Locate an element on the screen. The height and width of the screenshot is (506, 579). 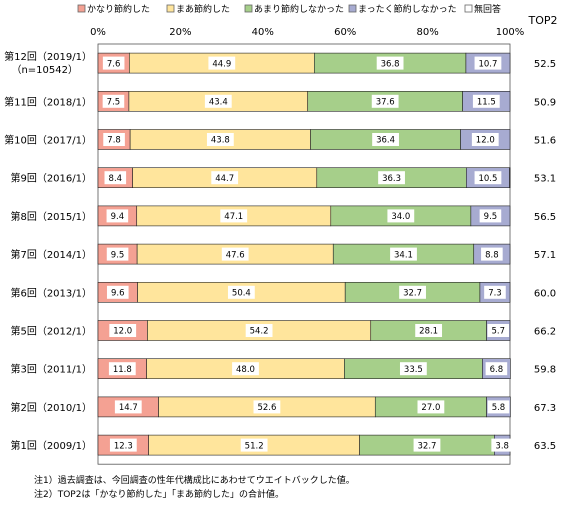
row-label: 第8回（2015/1） is located at coordinates (51, 216).